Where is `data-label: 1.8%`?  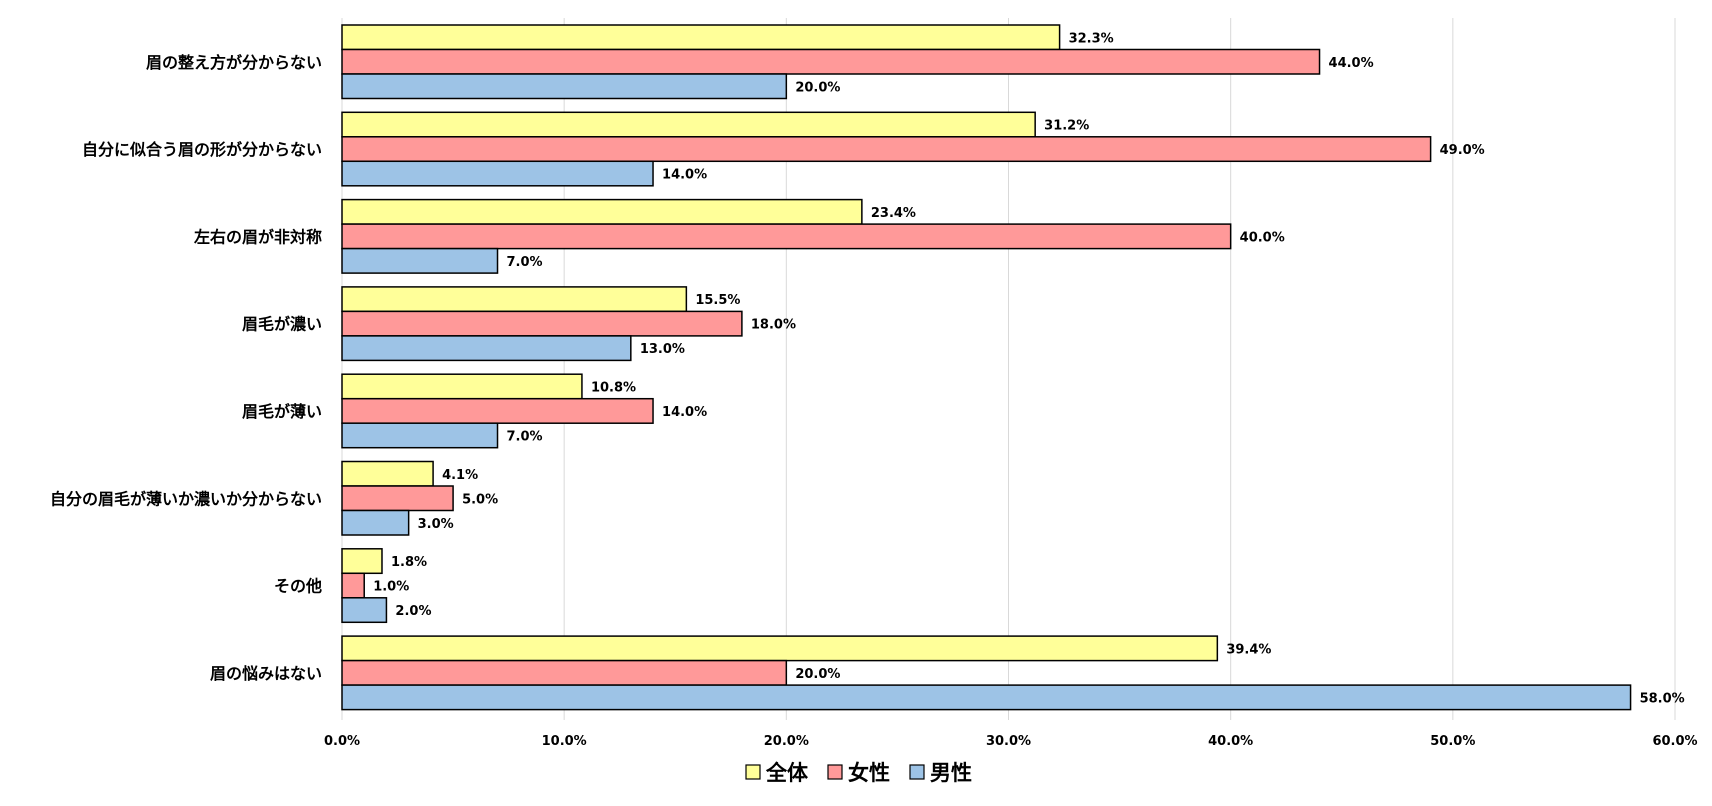 data-label: 1.8% is located at coordinates (409, 562).